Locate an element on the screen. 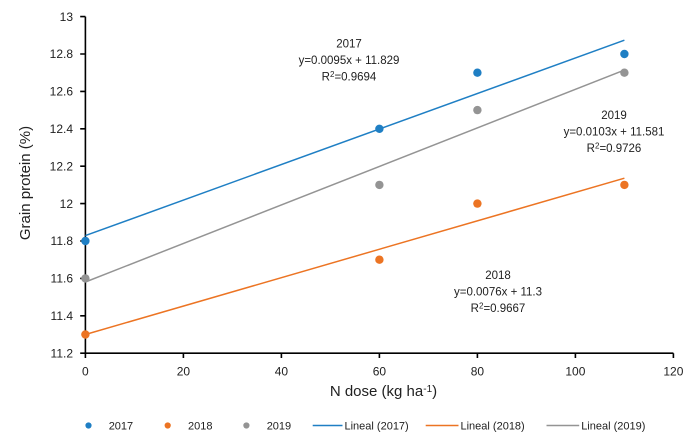 This screenshot has height=441, width=691. svg-text: 120 is located at coordinates (673, 372).